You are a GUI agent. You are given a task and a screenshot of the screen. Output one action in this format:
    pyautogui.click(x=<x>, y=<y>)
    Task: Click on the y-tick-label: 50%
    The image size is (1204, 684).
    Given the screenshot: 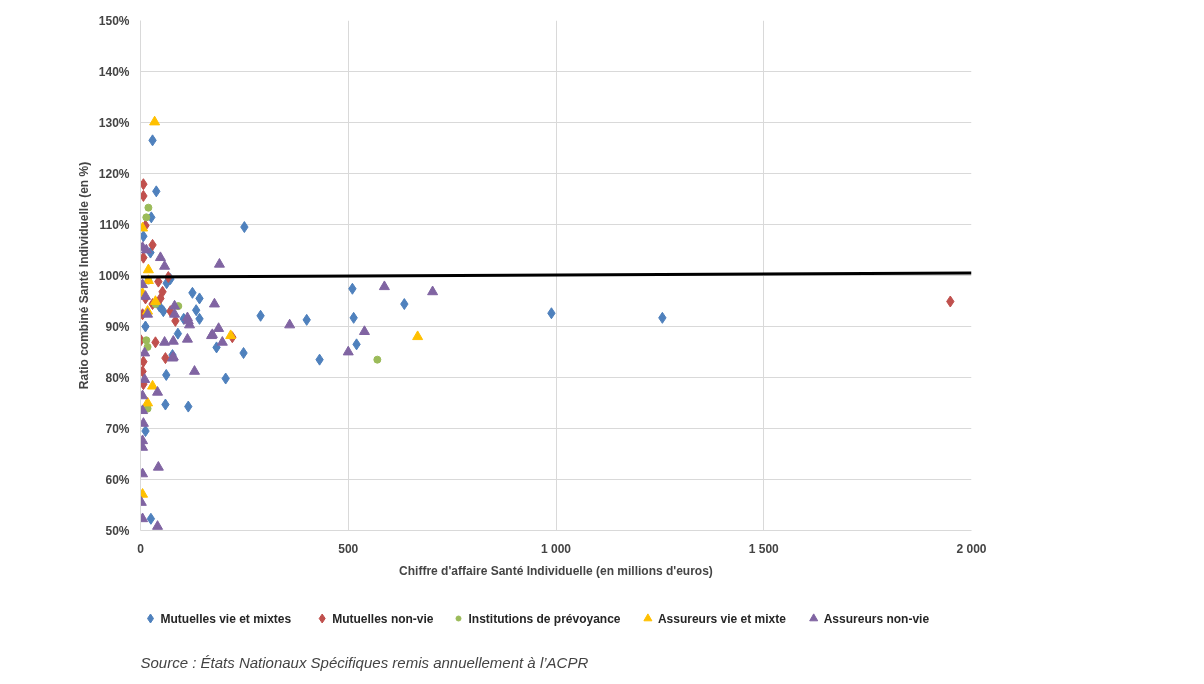 What is the action you would take?
    pyautogui.click(x=117, y=530)
    